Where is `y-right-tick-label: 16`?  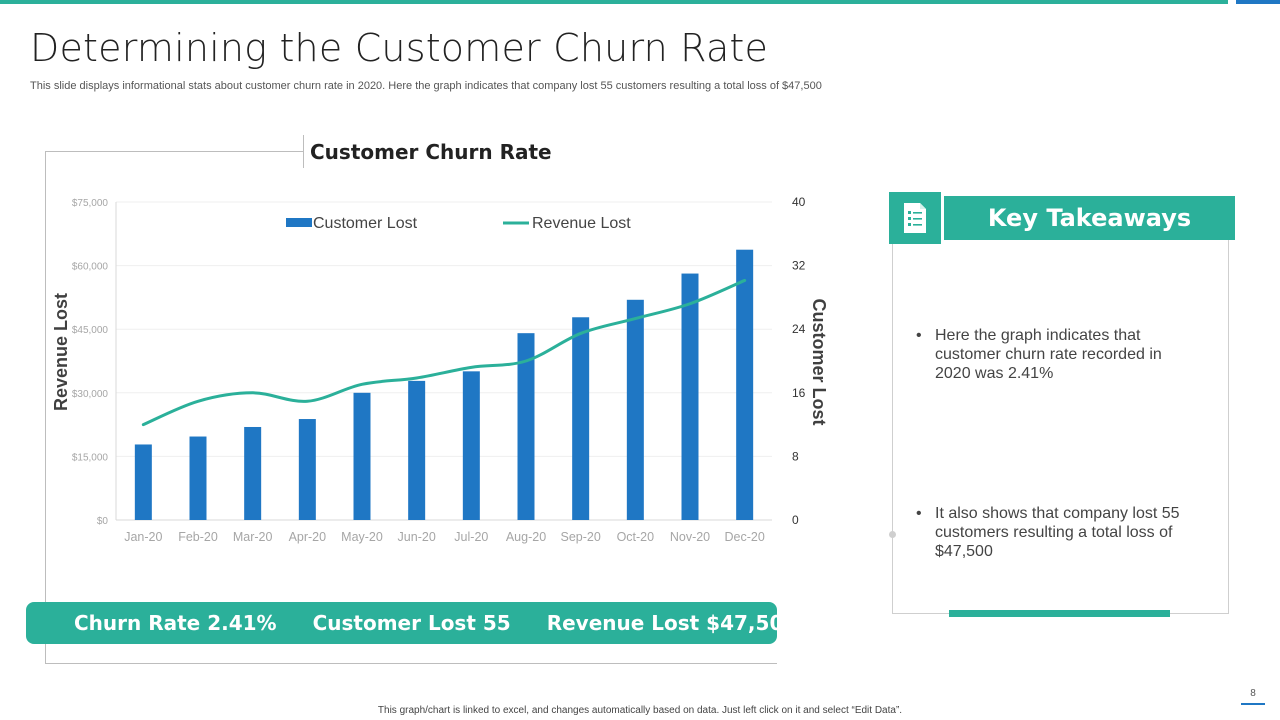 y-right-tick-label: 16 is located at coordinates (799, 393).